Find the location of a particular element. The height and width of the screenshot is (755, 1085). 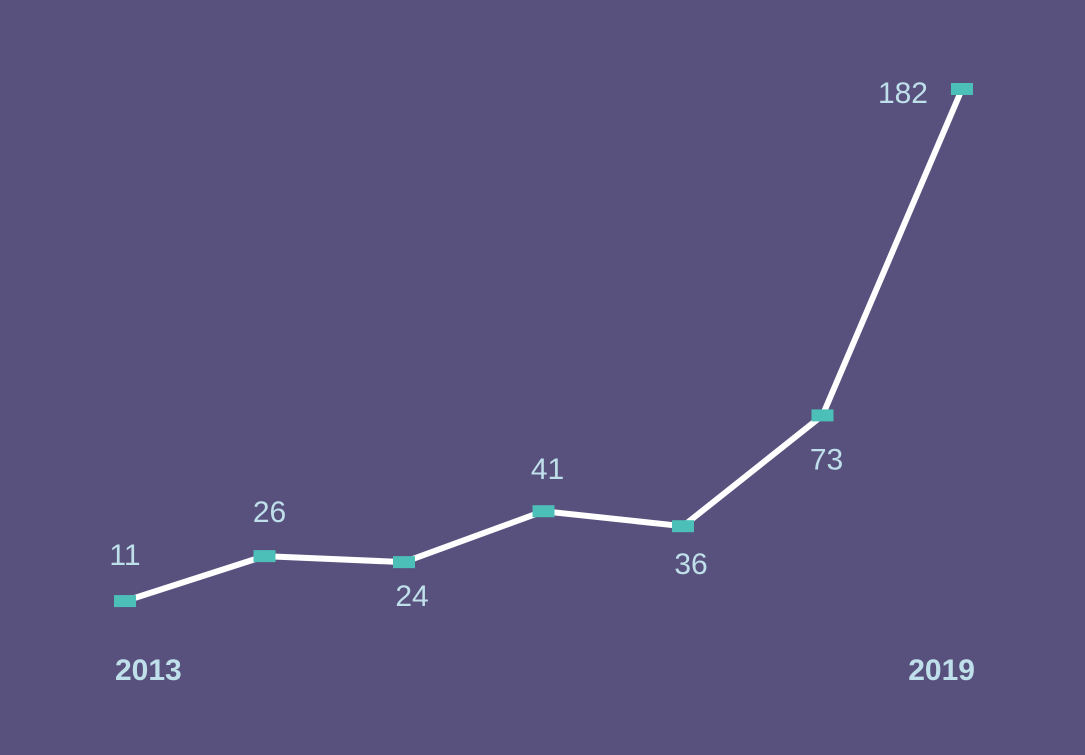

data-label: 41 is located at coordinates (547, 469).